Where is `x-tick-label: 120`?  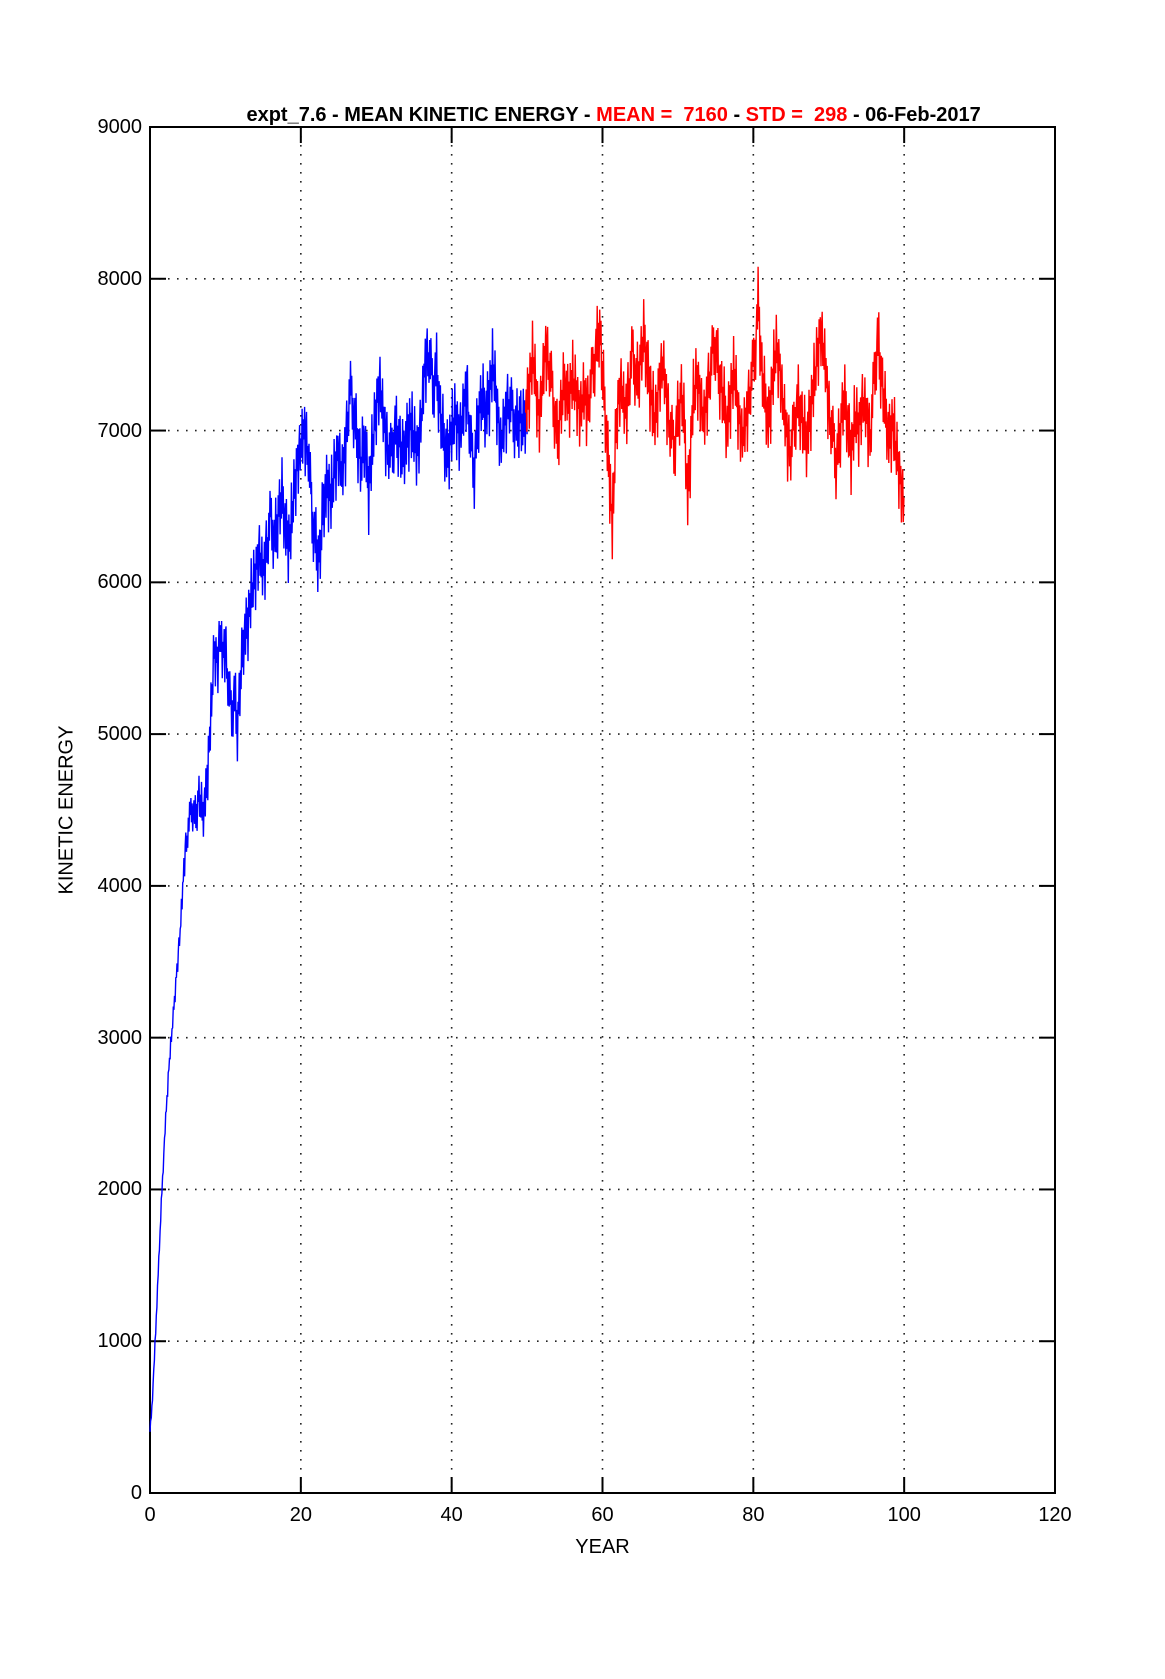 x-tick-label: 120 is located at coordinates (1055, 1515).